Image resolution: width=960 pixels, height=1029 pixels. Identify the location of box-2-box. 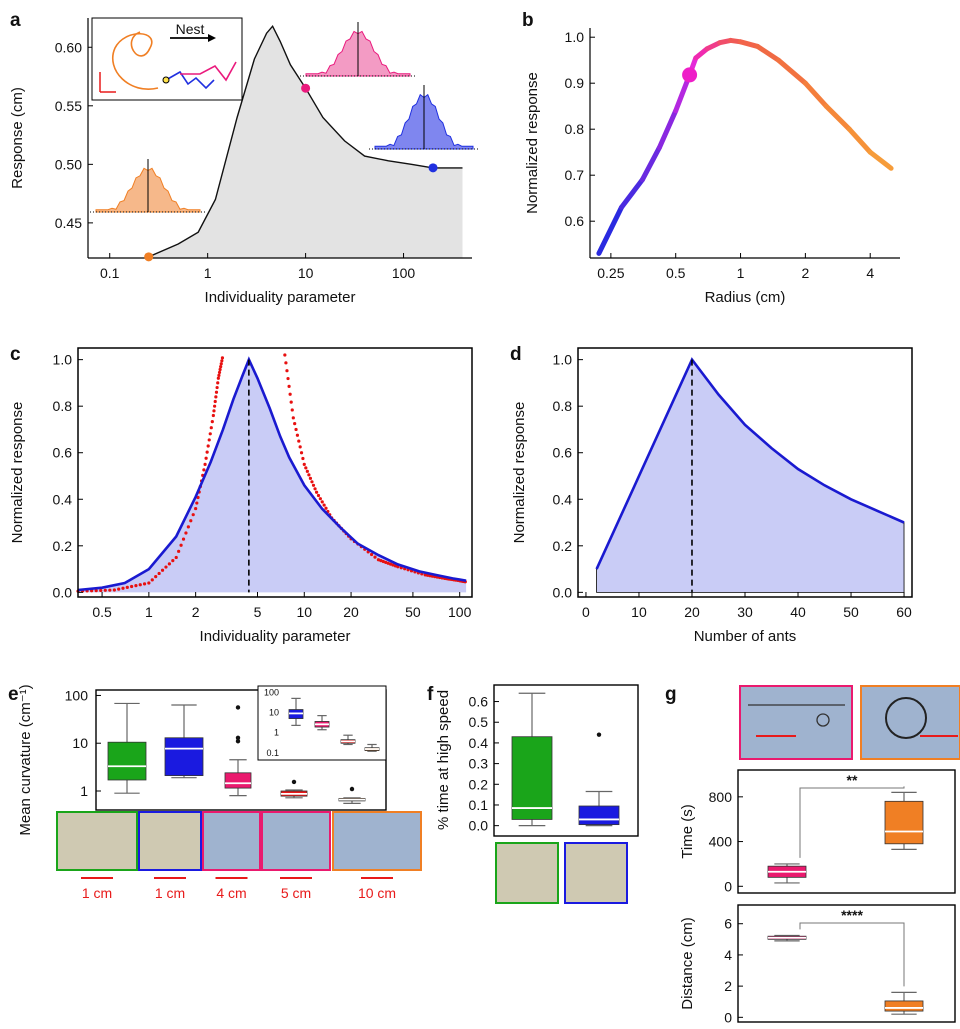
(238, 780).